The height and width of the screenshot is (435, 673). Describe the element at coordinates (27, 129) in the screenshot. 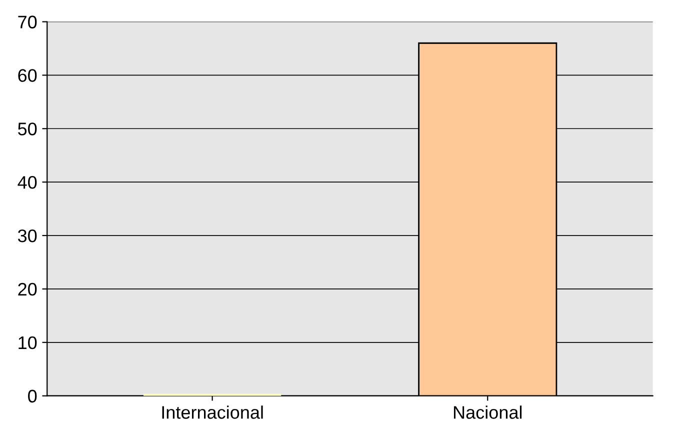

I see `y-tick-label: 50` at that location.